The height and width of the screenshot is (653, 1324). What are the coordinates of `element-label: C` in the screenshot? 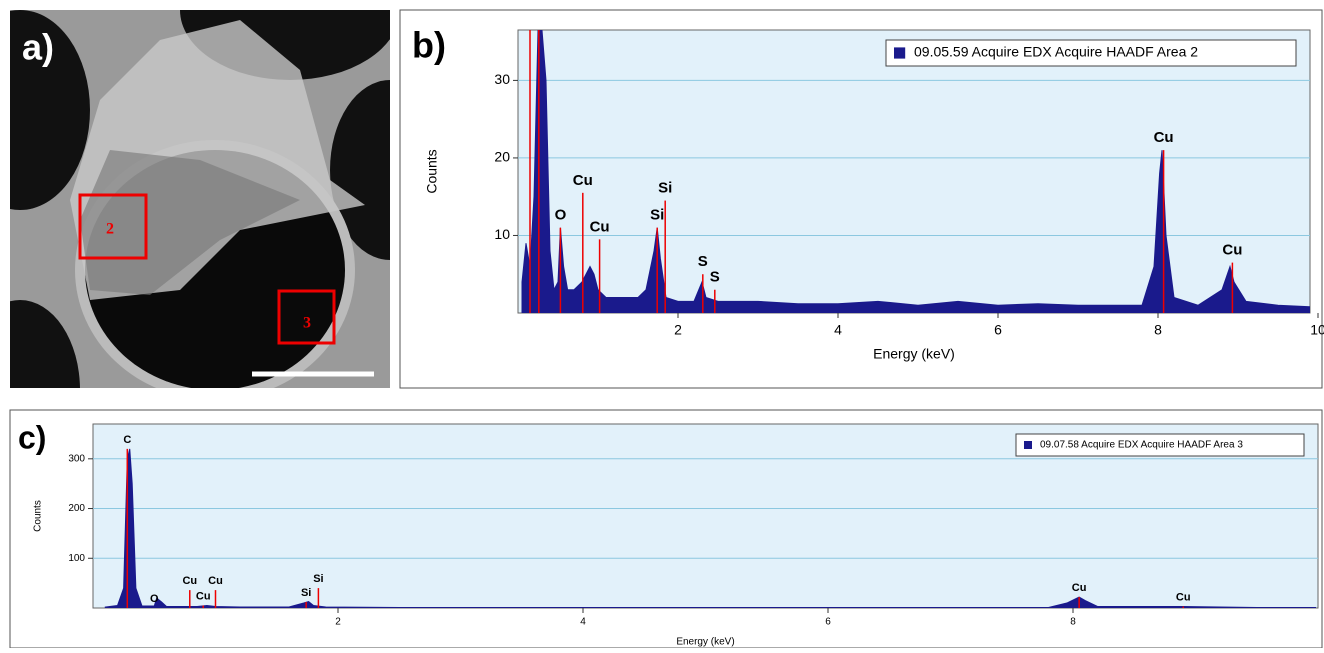 It's located at (127, 440).